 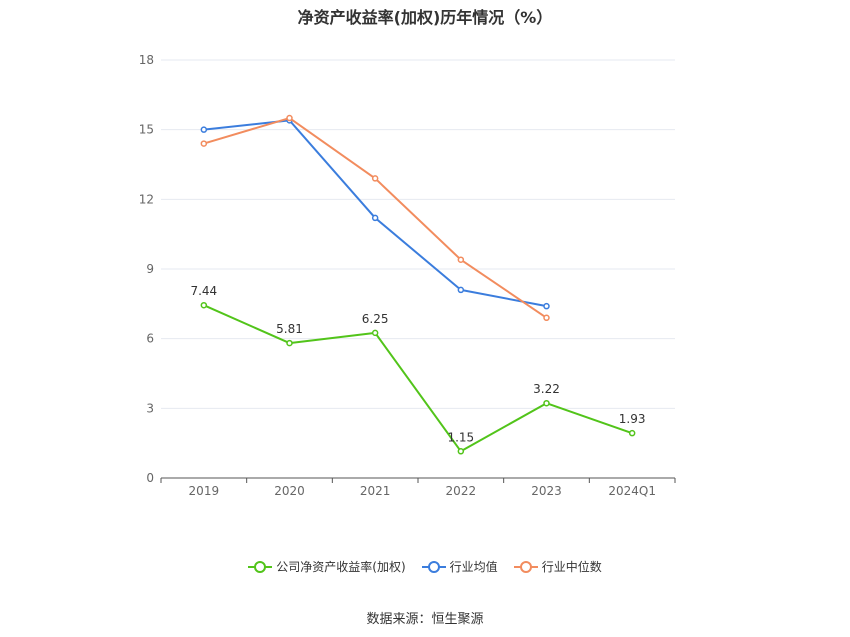 I want to click on x-tick-label: 2022, so click(x=461, y=491).